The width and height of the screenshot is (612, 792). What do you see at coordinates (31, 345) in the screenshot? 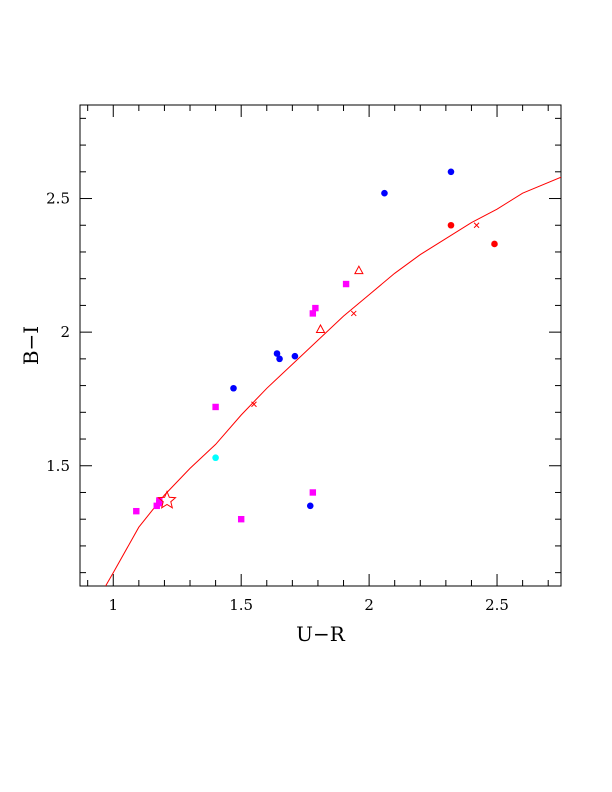
I see `y-axis-label: B−I` at bounding box center [31, 345].